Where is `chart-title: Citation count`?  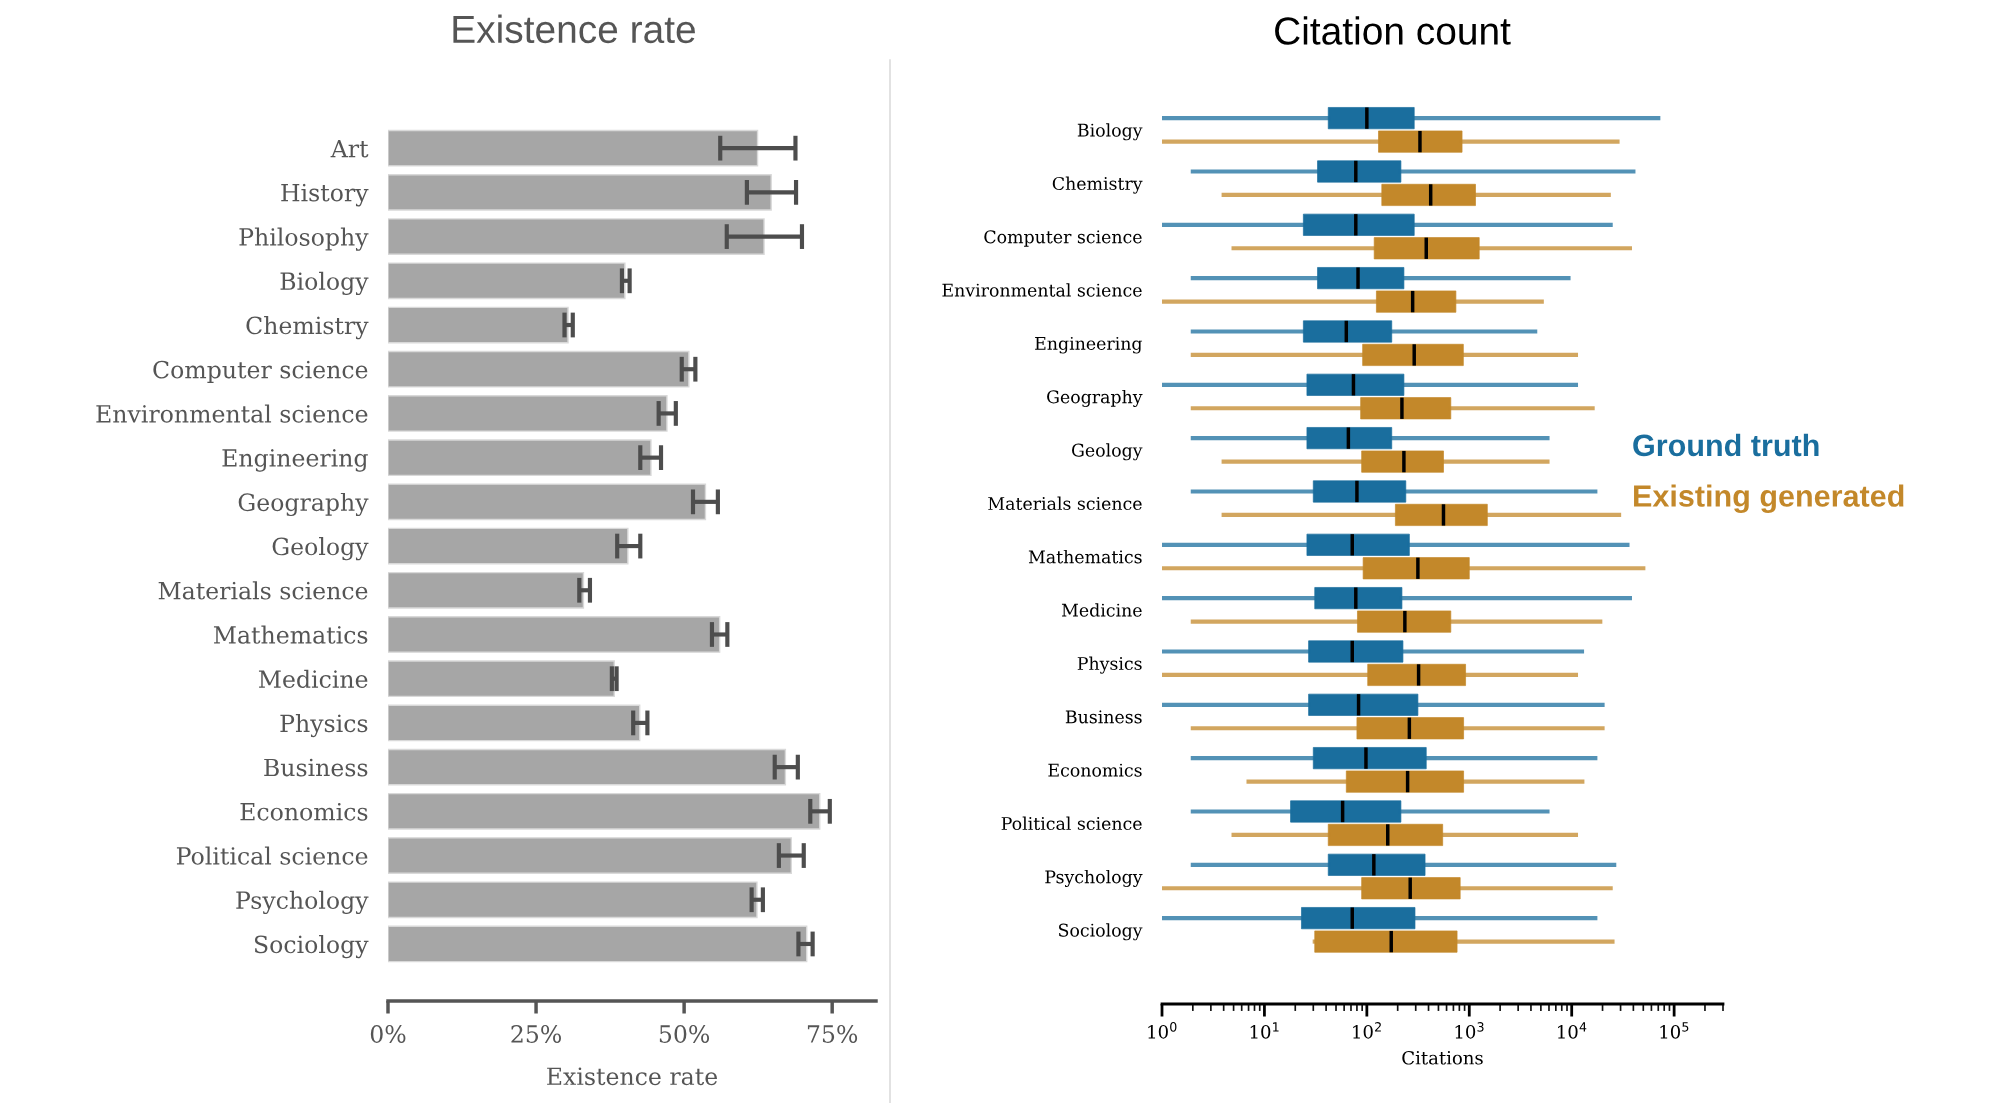
chart-title: Citation count is located at coordinates (1393, 30).